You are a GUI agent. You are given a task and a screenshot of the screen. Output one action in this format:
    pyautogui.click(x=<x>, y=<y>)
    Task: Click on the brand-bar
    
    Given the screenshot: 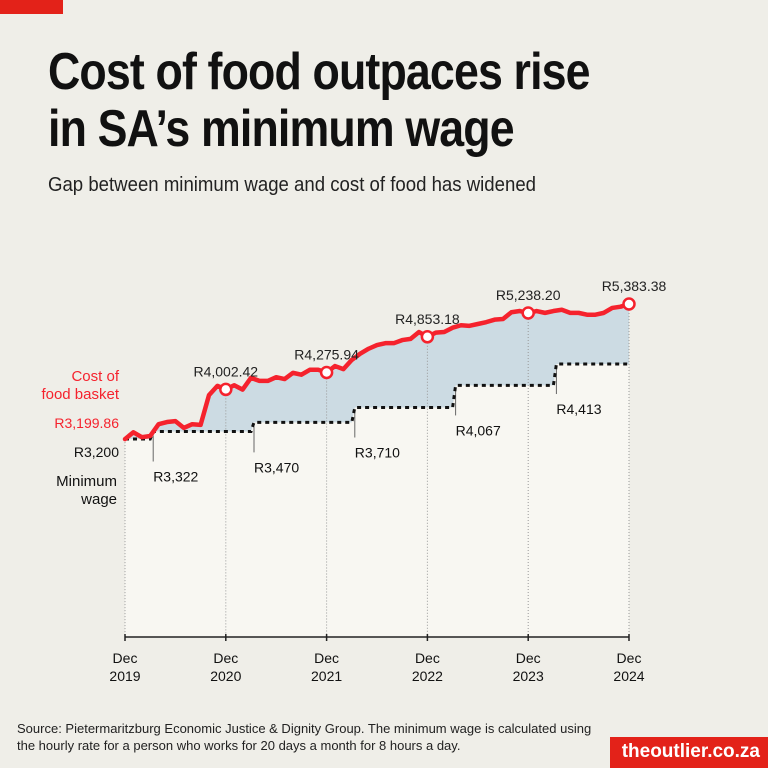 What is the action you would take?
    pyautogui.click(x=31, y=7)
    